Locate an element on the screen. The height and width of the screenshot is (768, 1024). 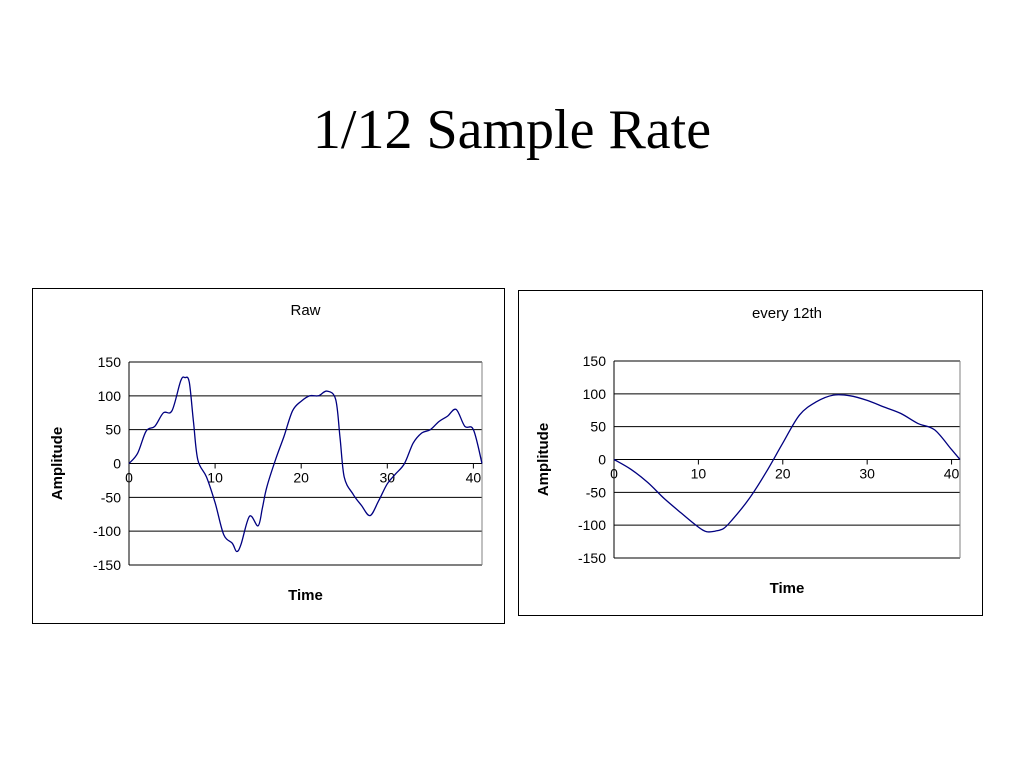
every-12th-x-axis-title: Time is located at coordinates (787, 588).